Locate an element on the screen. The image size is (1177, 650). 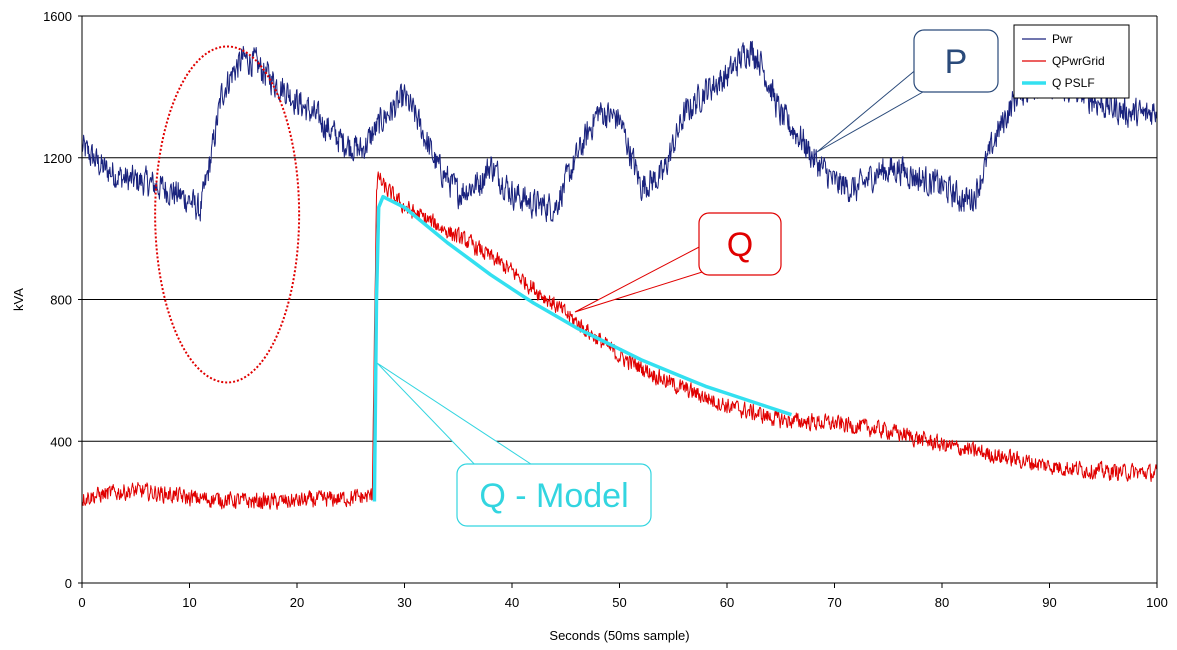
x-tick-label: 60 is located at coordinates (727, 602).